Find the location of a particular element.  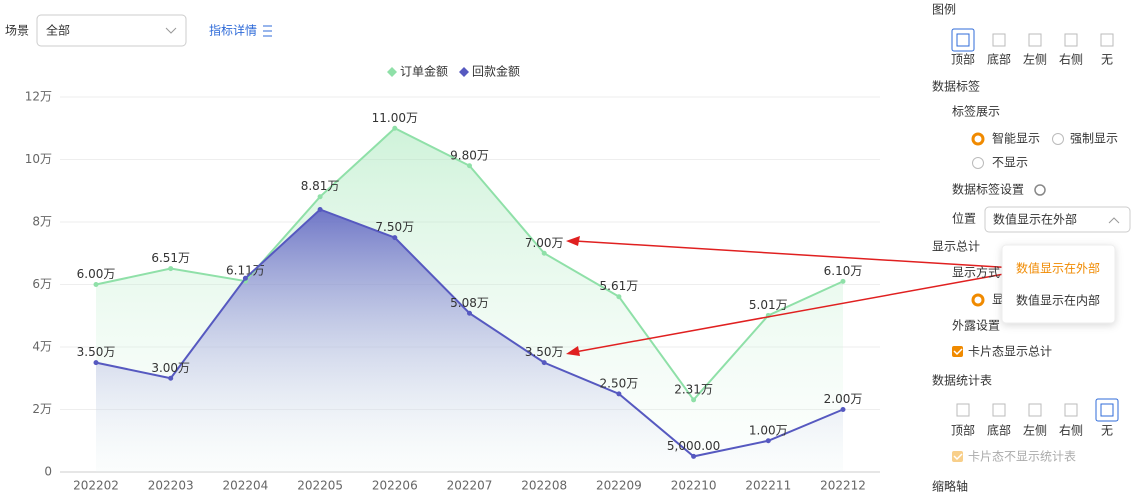

data-label: 7.50万 is located at coordinates (394, 227).